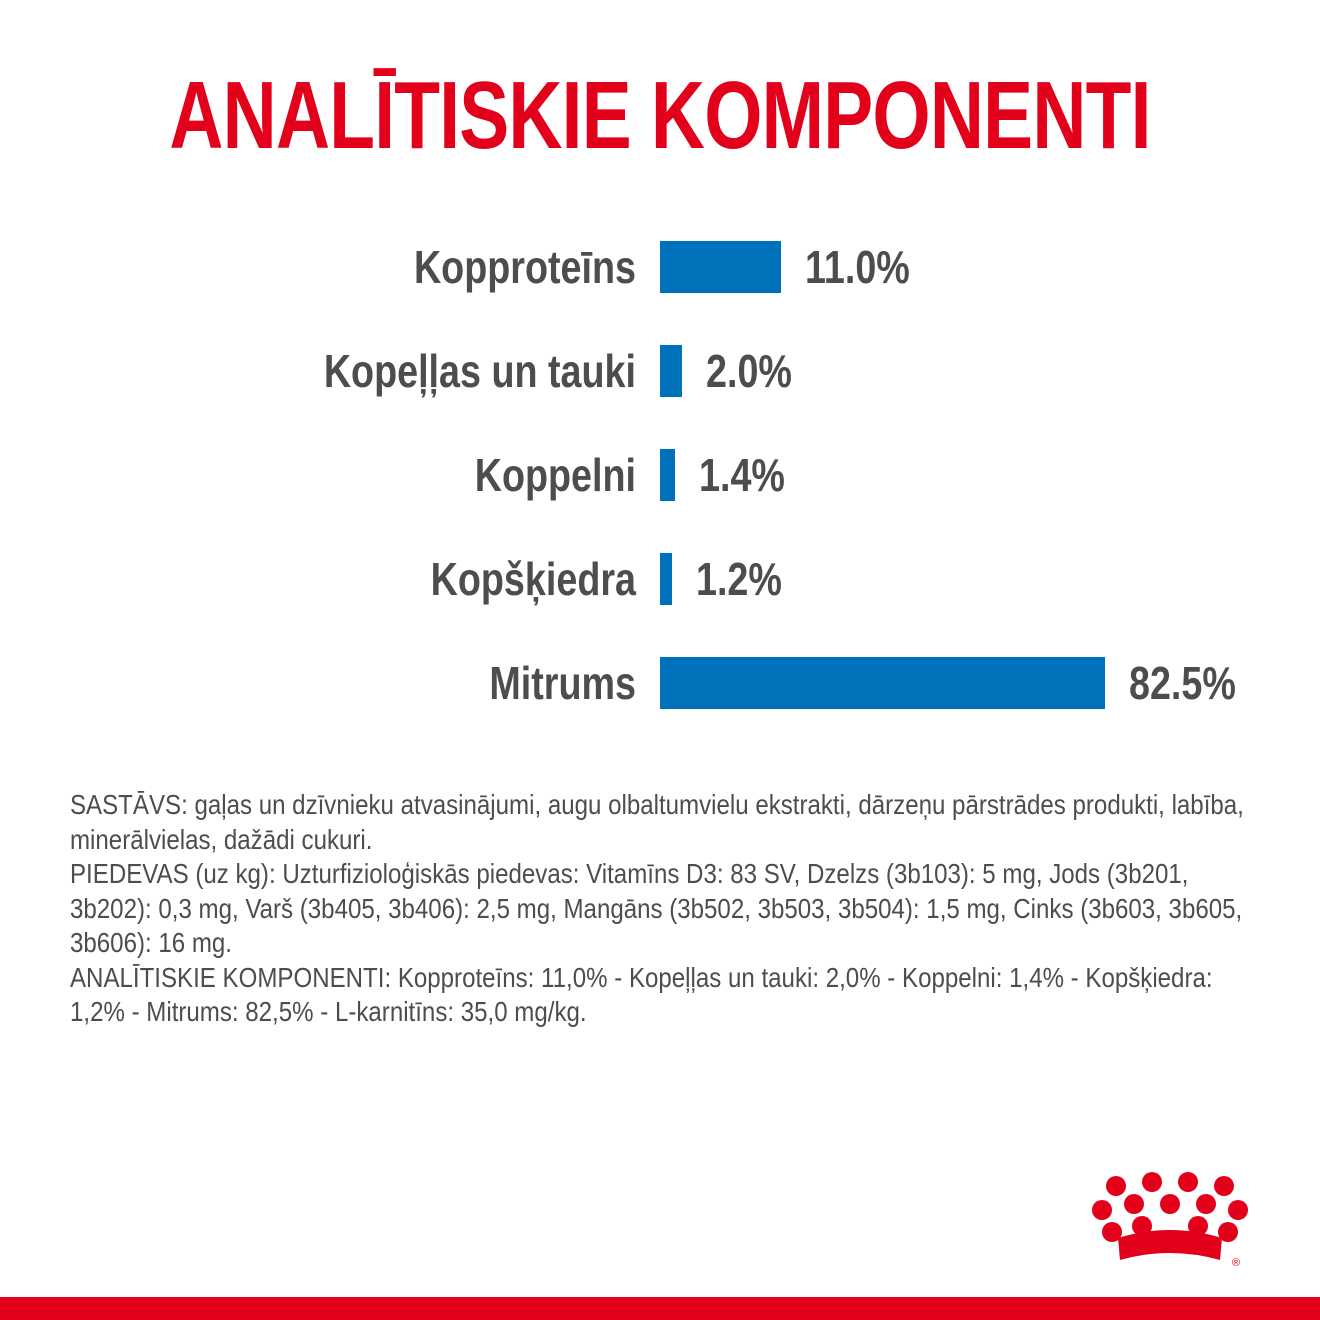 This screenshot has height=1320, width=1320. Describe the element at coordinates (739, 578) in the screenshot. I see `value-label: 1.2%` at that location.